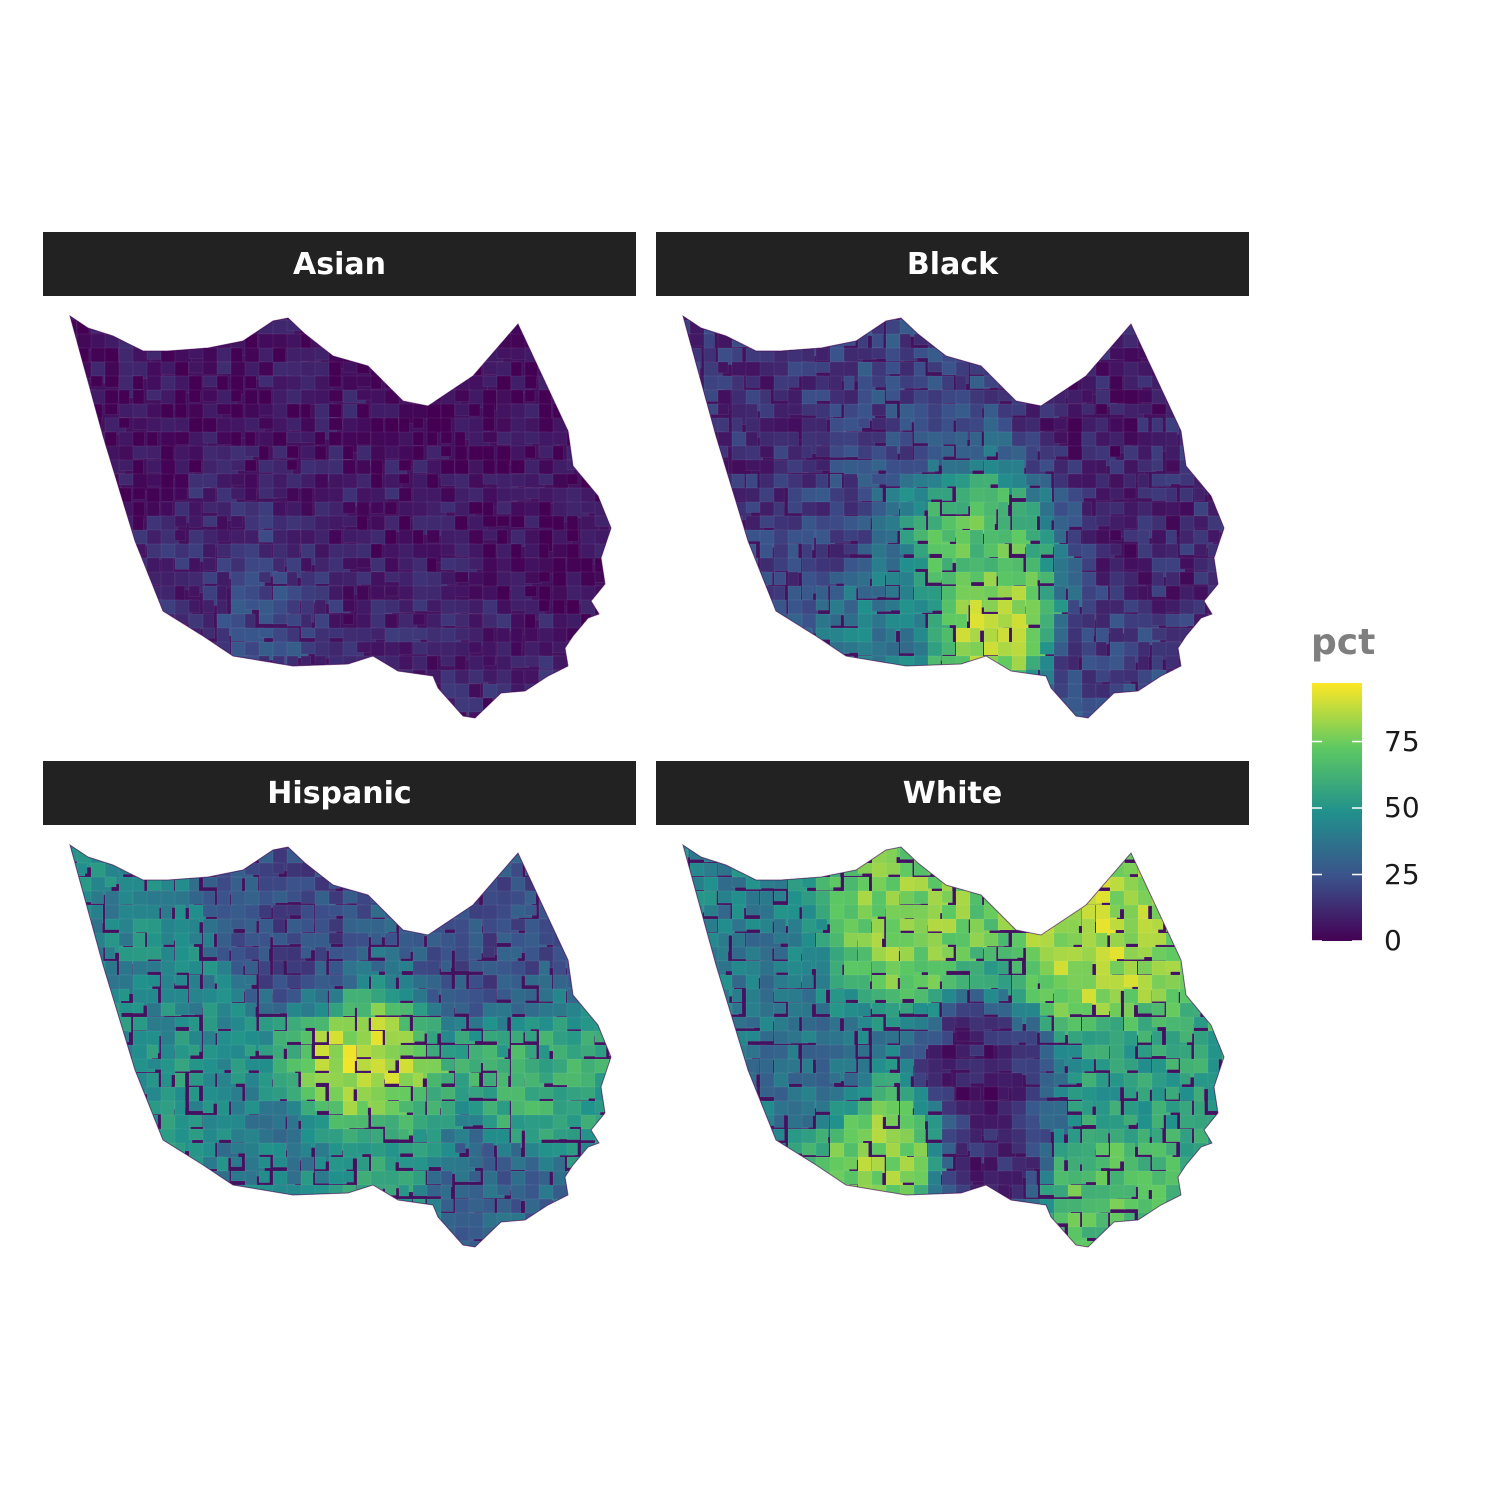 The height and width of the screenshot is (1512, 1512). I want to click on choropleth-map, so click(340, 516).